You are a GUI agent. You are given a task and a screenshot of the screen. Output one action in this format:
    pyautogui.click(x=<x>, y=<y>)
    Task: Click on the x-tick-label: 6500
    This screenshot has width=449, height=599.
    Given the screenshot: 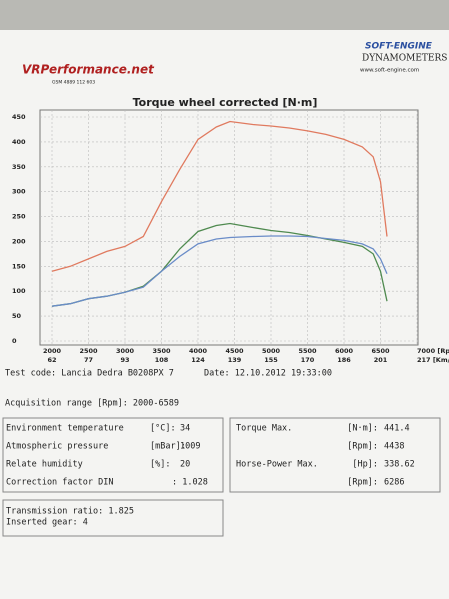 What is the action you would take?
    pyautogui.click(x=380, y=351)
    